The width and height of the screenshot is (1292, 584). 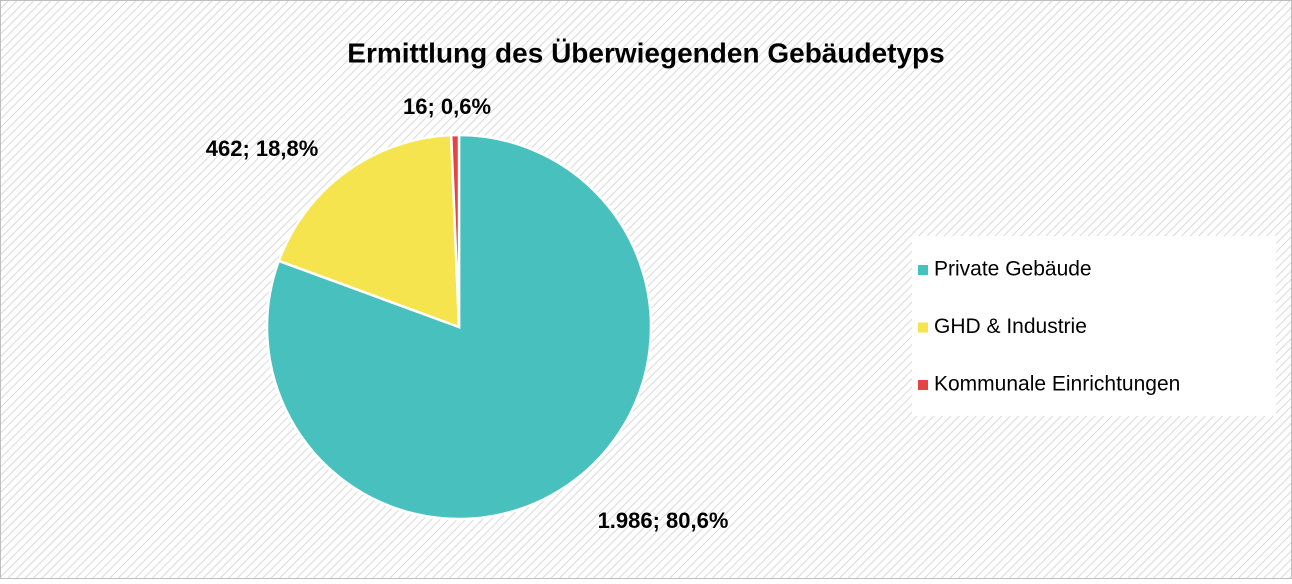 I want to click on data-label: 16; 0,6%, so click(x=447, y=106).